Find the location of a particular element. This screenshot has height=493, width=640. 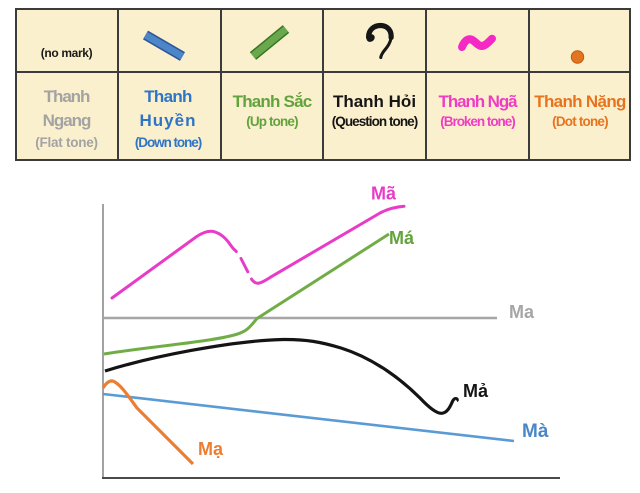

svg-text: Mà is located at coordinates (535, 431).